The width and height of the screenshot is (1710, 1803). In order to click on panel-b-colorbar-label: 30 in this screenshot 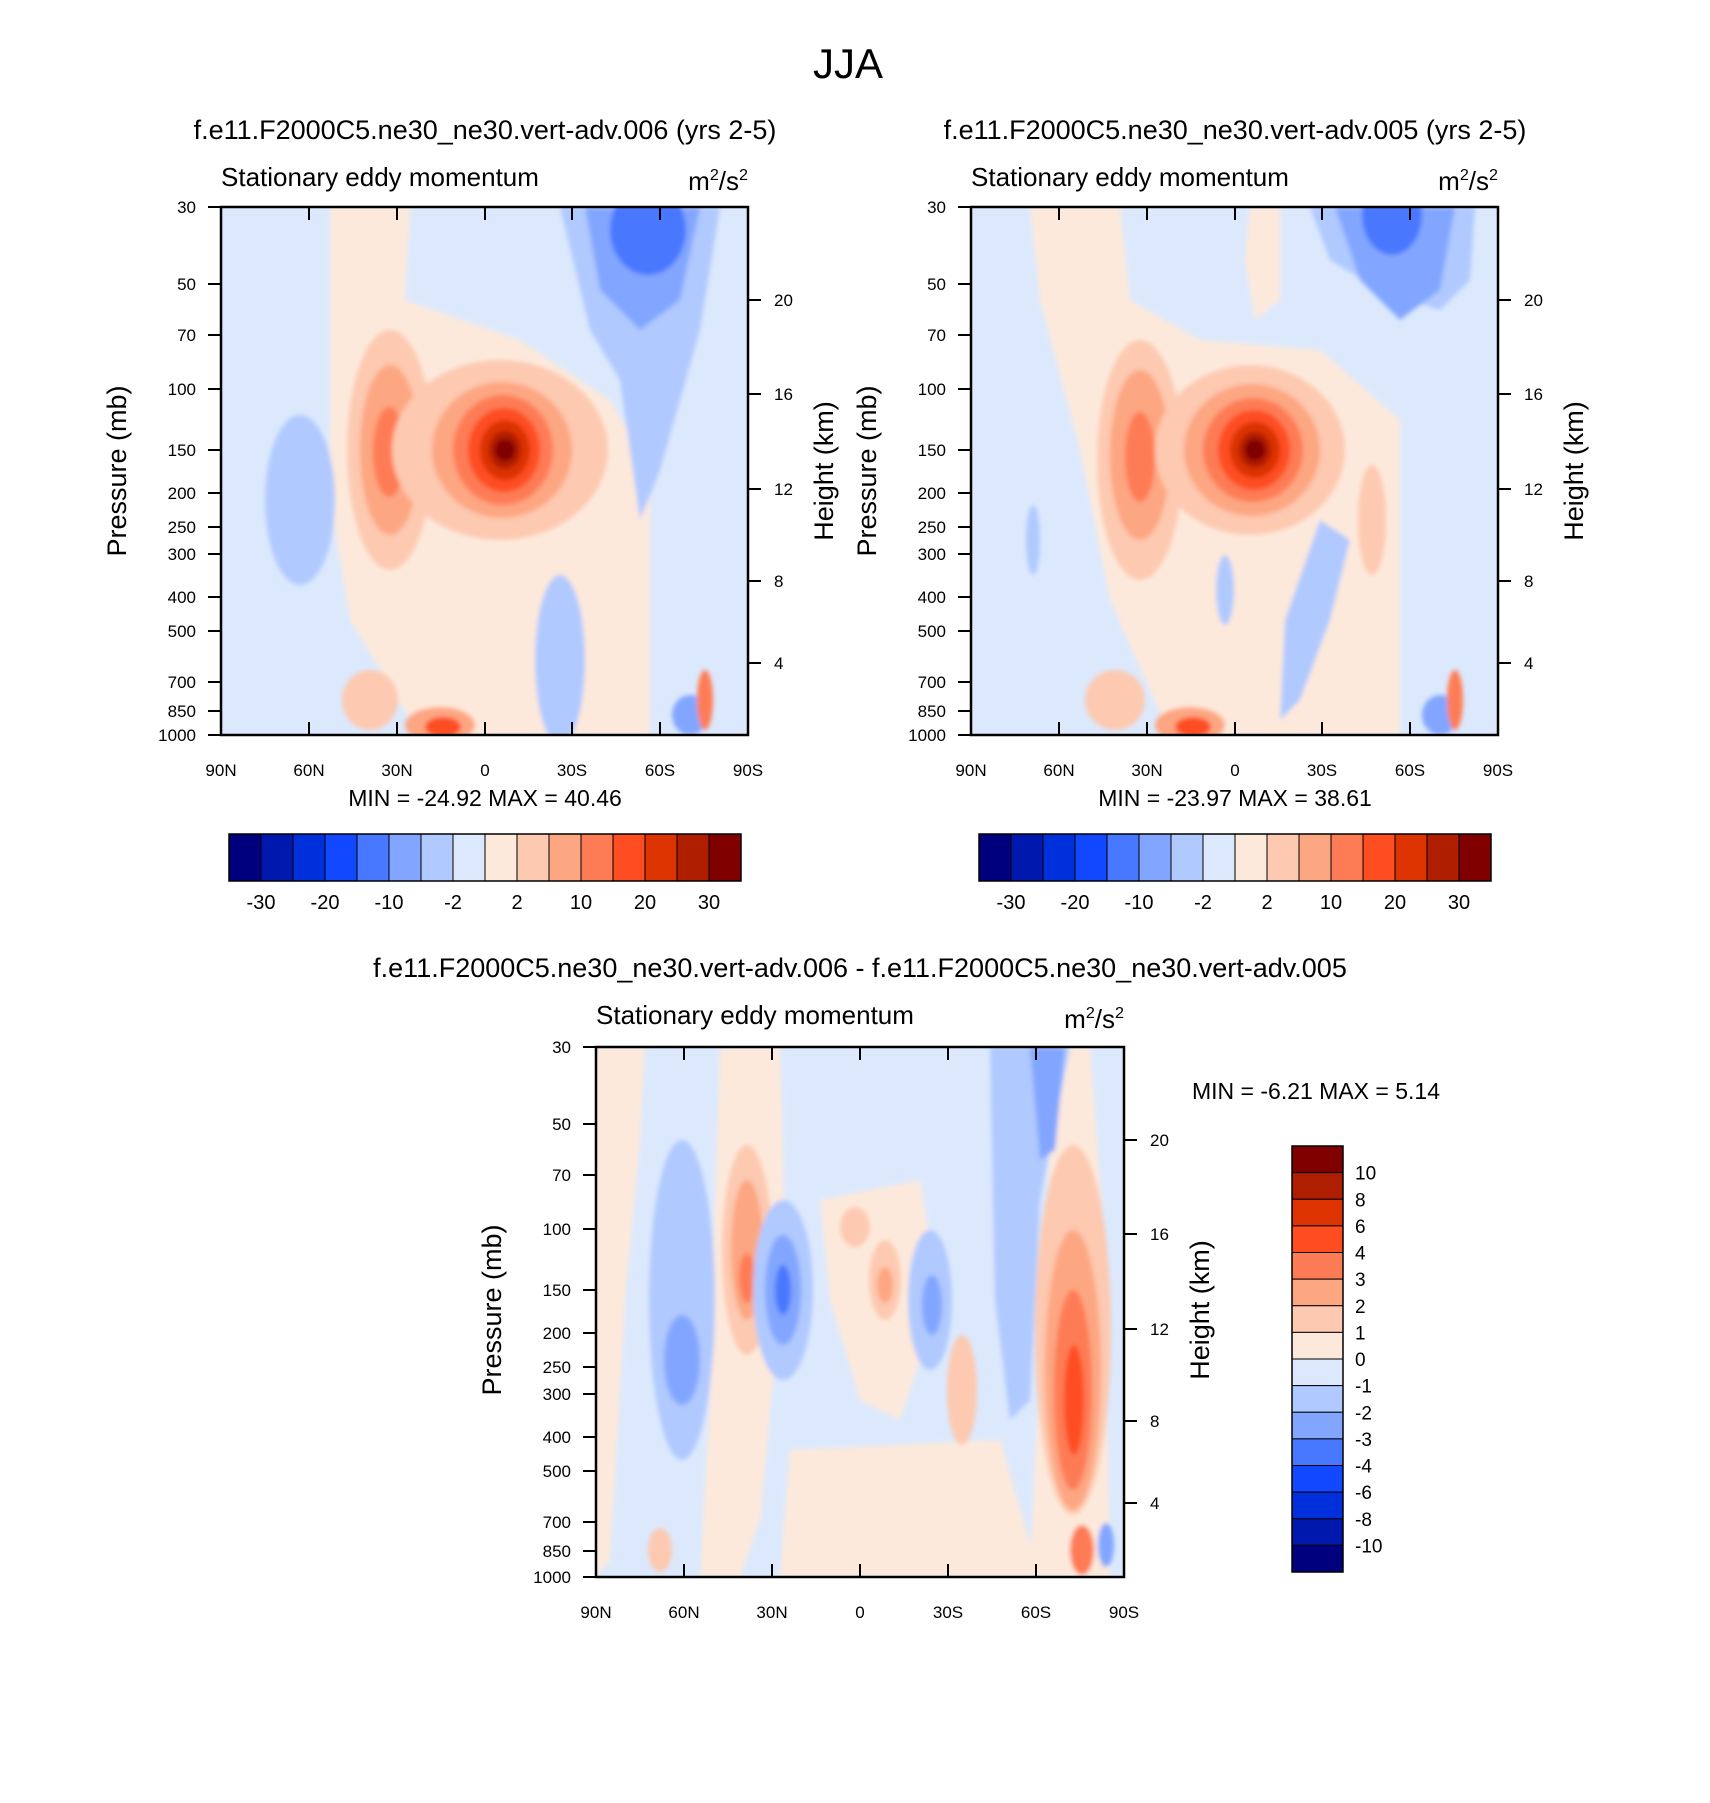, I will do `click(1459, 903)`.